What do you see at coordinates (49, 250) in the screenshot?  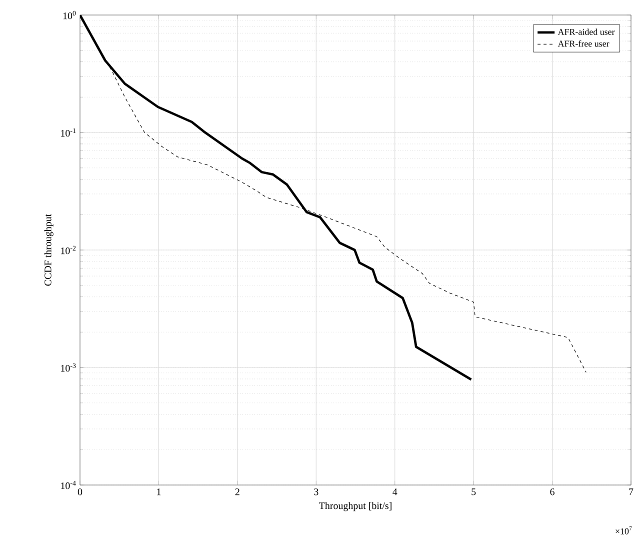 I see `y-axis-title: CCDF throughput` at bounding box center [49, 250].